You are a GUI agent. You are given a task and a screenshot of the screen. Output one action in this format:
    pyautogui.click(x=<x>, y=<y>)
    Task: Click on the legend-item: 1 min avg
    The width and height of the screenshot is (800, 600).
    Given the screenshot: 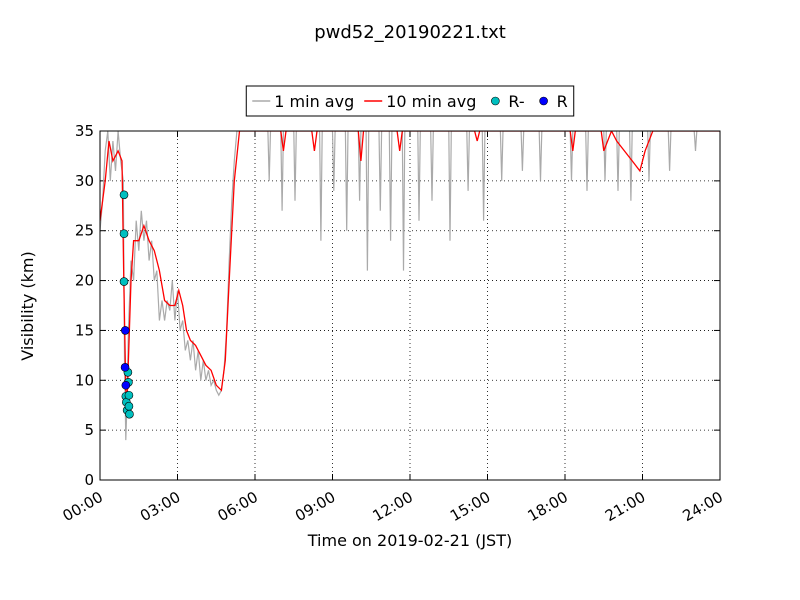 What is the action you would take?
    pyautogui.click(x=303, y=101)
    